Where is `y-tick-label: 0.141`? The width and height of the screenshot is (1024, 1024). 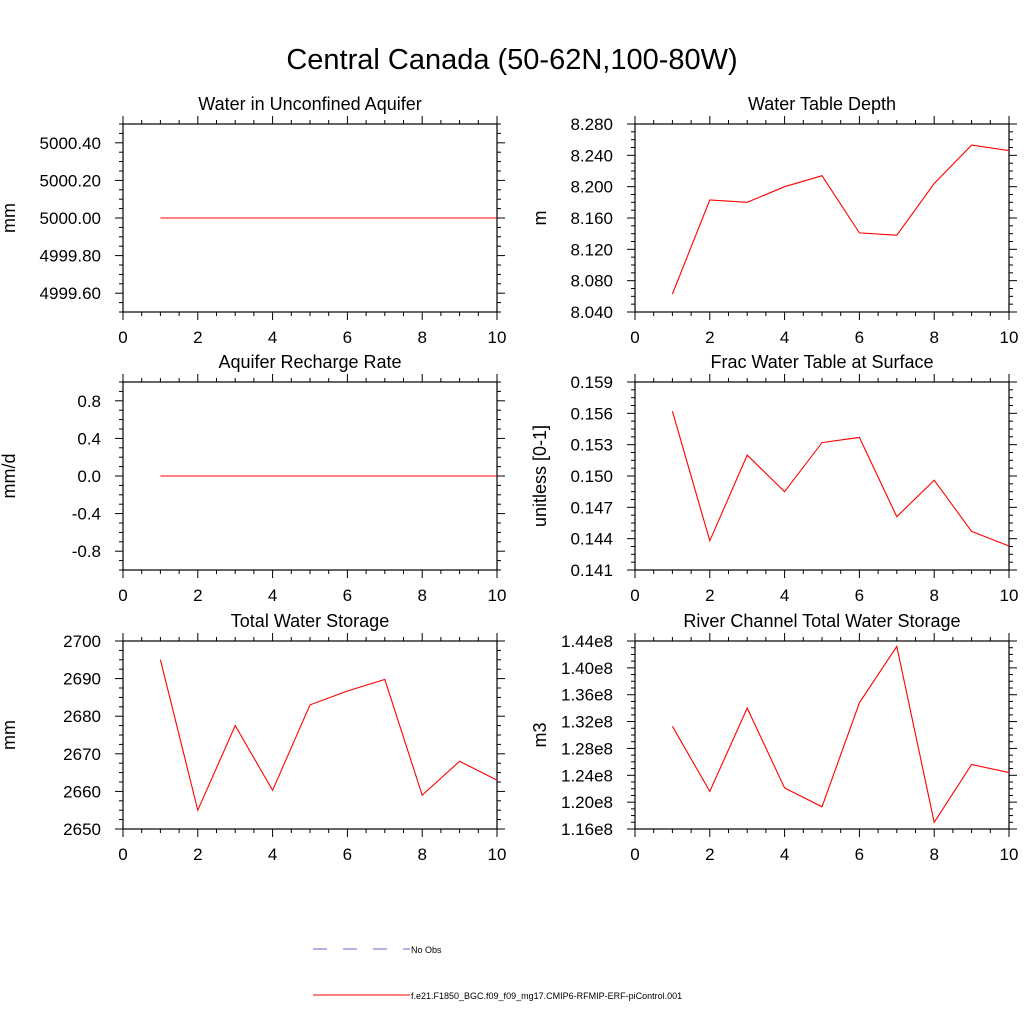
y-tick-label: 0.141 is located at coordinates (591, 570).